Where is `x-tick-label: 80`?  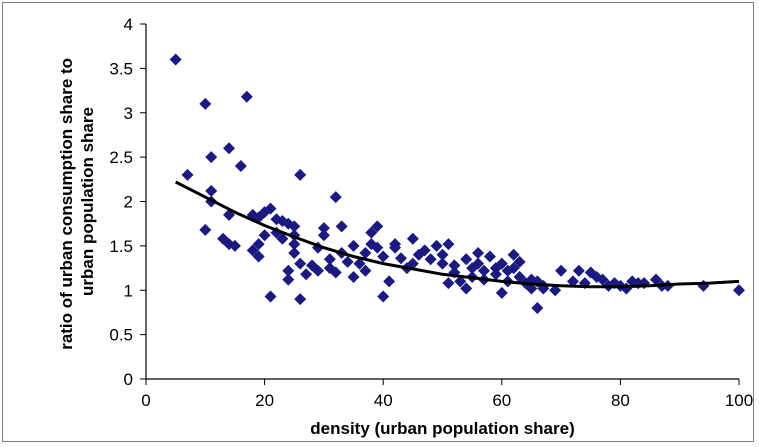 x-tick-label: 80 is located at coordinates (620, 400).